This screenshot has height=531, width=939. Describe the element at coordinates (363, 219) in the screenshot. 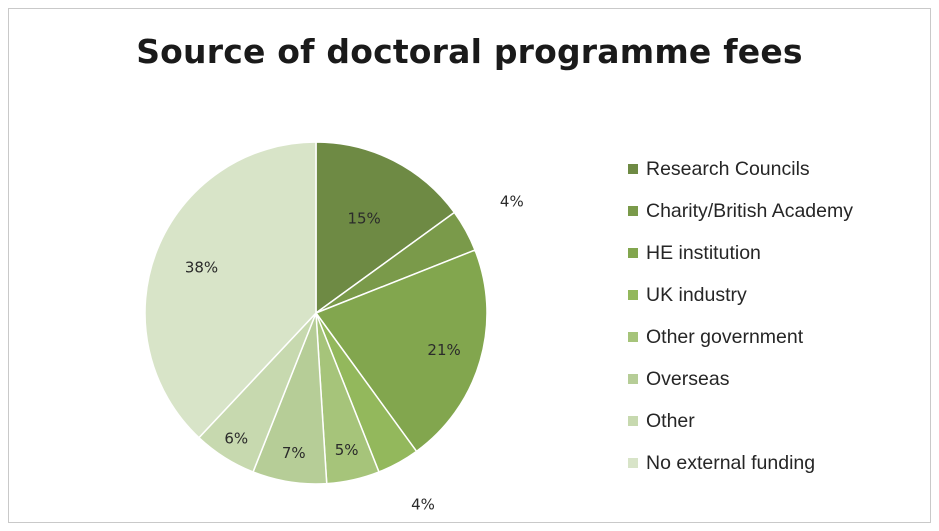

I see `data-label-research-councils: 15%` at that location.